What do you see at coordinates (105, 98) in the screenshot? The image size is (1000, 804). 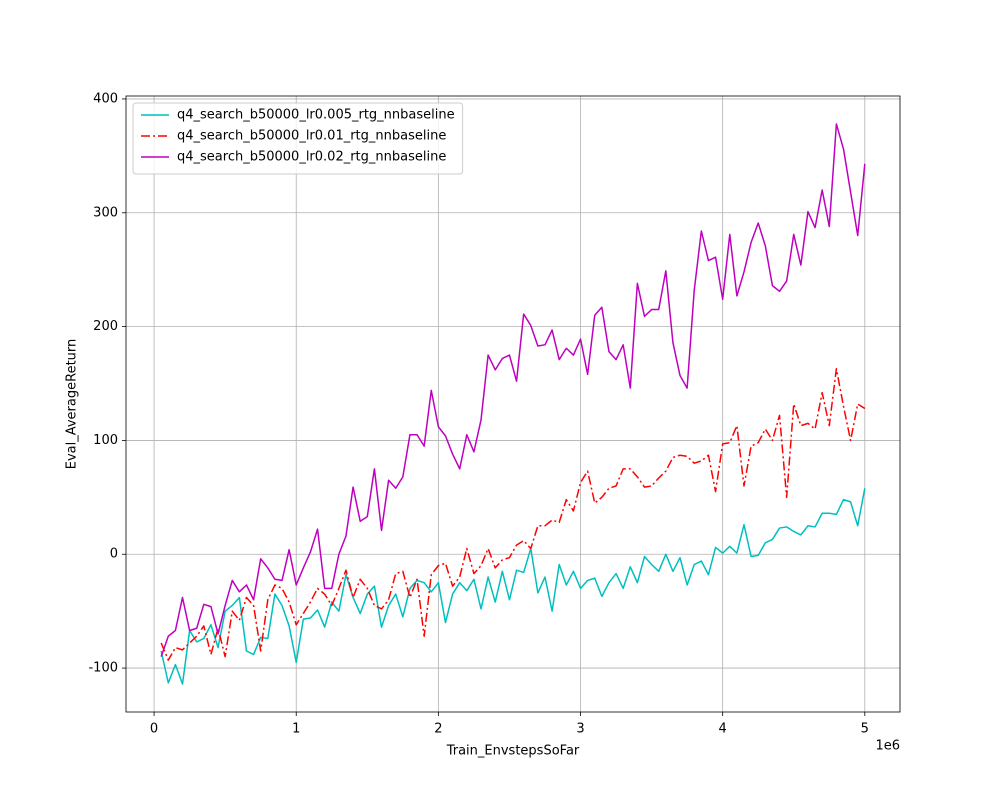 I see `y-tick-label: 400` at bounding box center [105, 98].